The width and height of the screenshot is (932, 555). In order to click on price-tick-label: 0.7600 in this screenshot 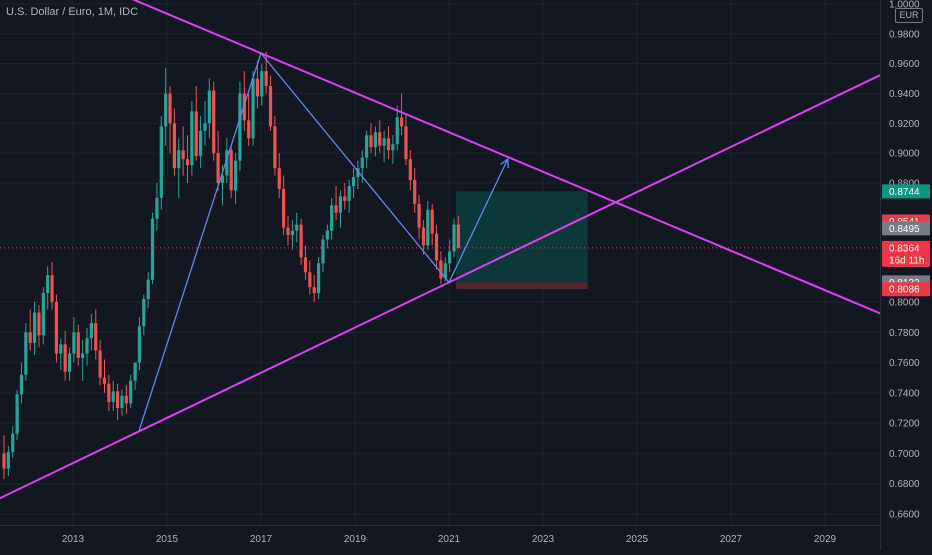, I will do `click(904, 363)`.